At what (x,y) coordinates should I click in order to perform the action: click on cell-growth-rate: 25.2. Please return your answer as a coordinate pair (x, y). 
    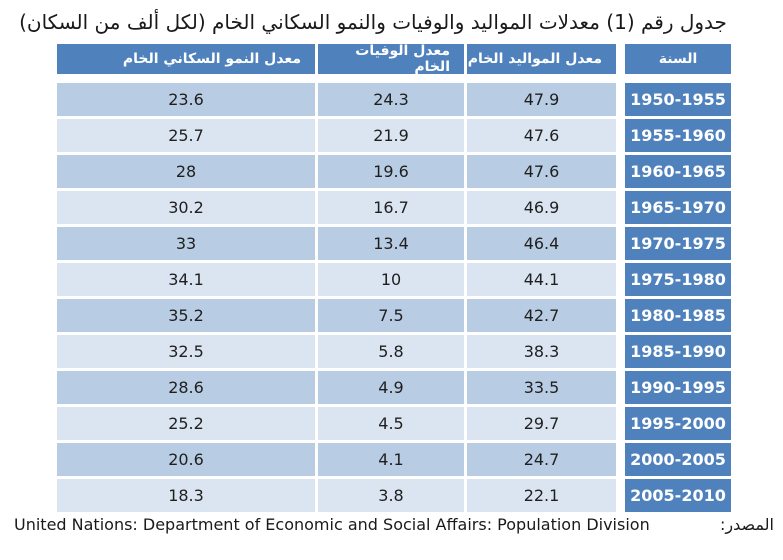
    Looking at the image, I should click on (187, 425).